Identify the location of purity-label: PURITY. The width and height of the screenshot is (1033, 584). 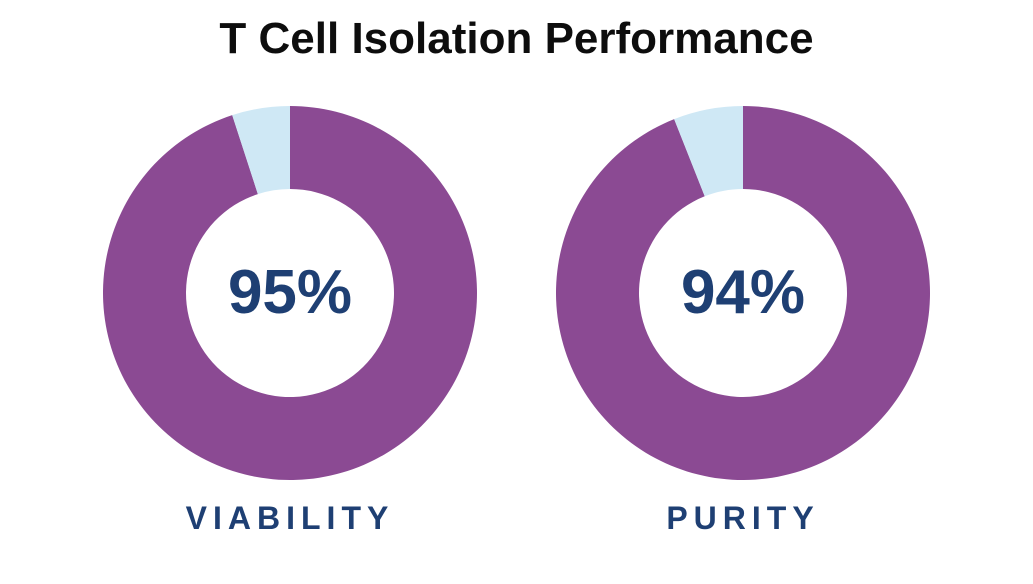
(743, 518).